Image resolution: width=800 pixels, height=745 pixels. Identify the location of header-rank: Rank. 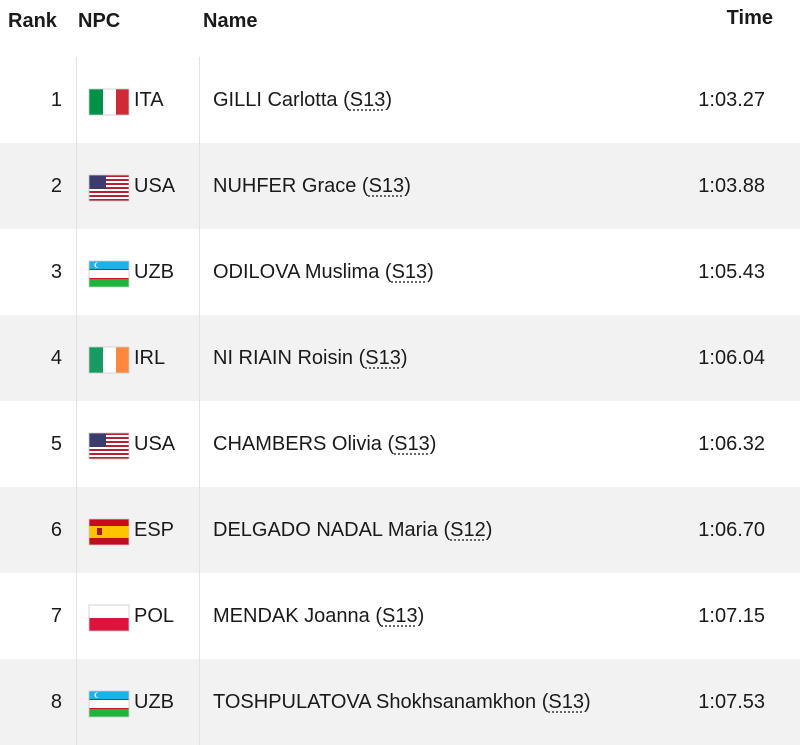
(32, 21).